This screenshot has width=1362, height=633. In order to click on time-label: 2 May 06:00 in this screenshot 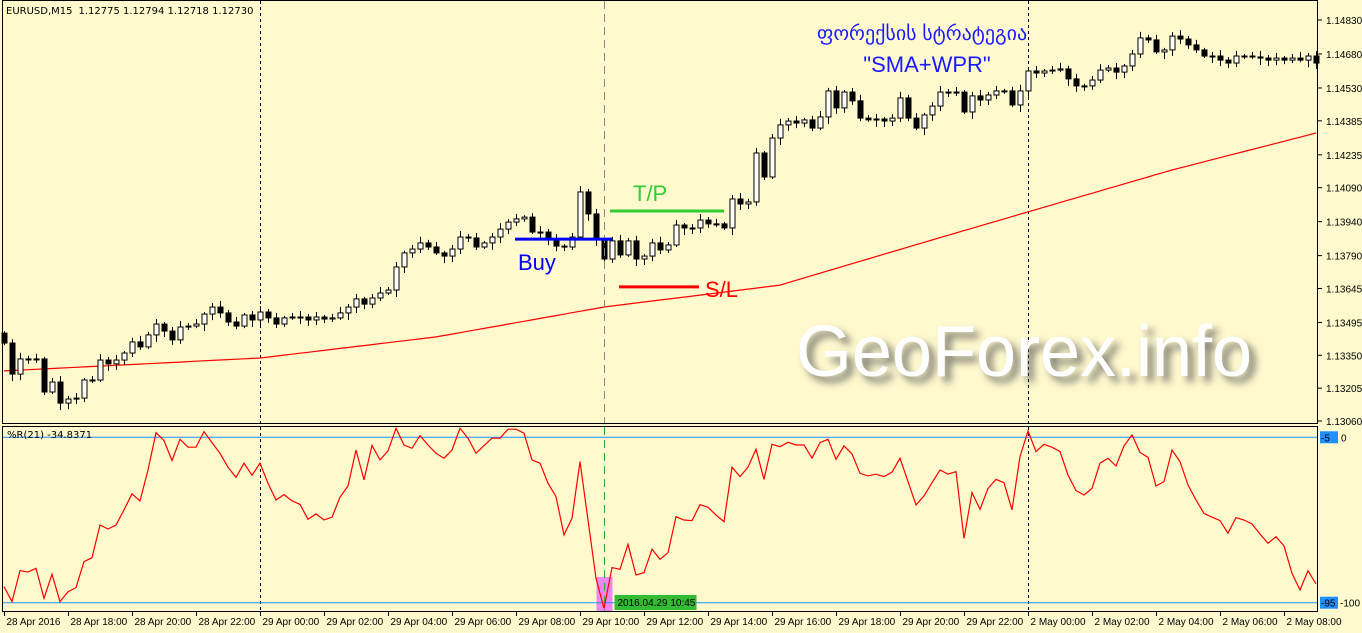, I will do `click(1250, 622)`.